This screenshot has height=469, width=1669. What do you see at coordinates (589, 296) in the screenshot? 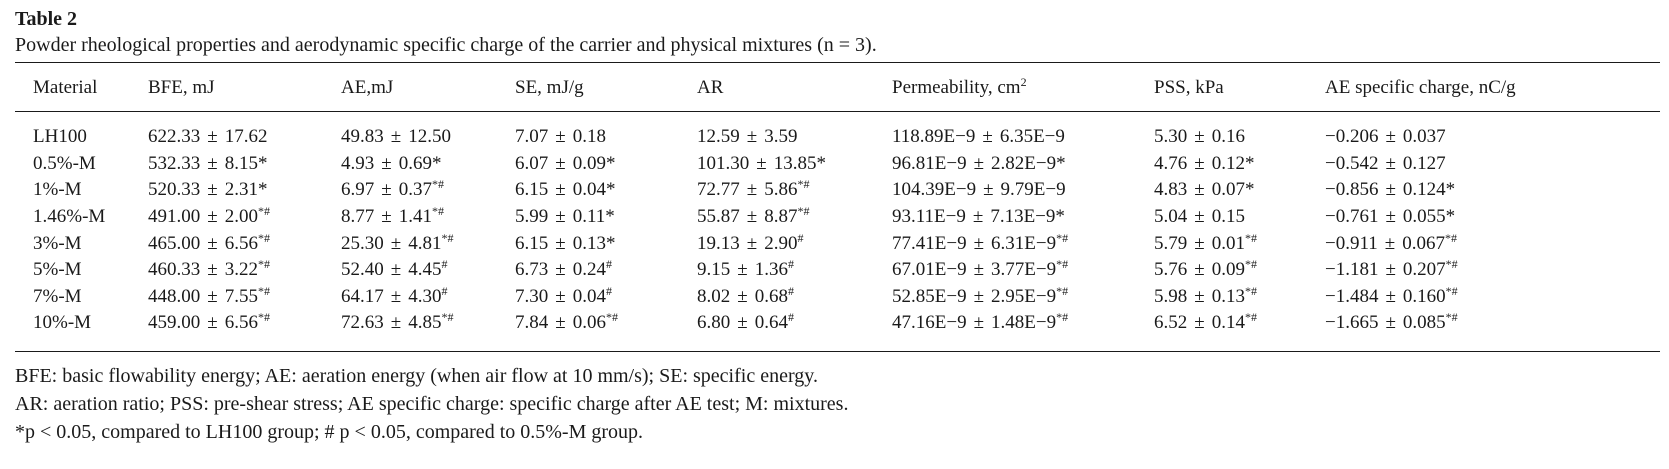
I see `sd-value: 0.04` at bounding box center [589, 296].